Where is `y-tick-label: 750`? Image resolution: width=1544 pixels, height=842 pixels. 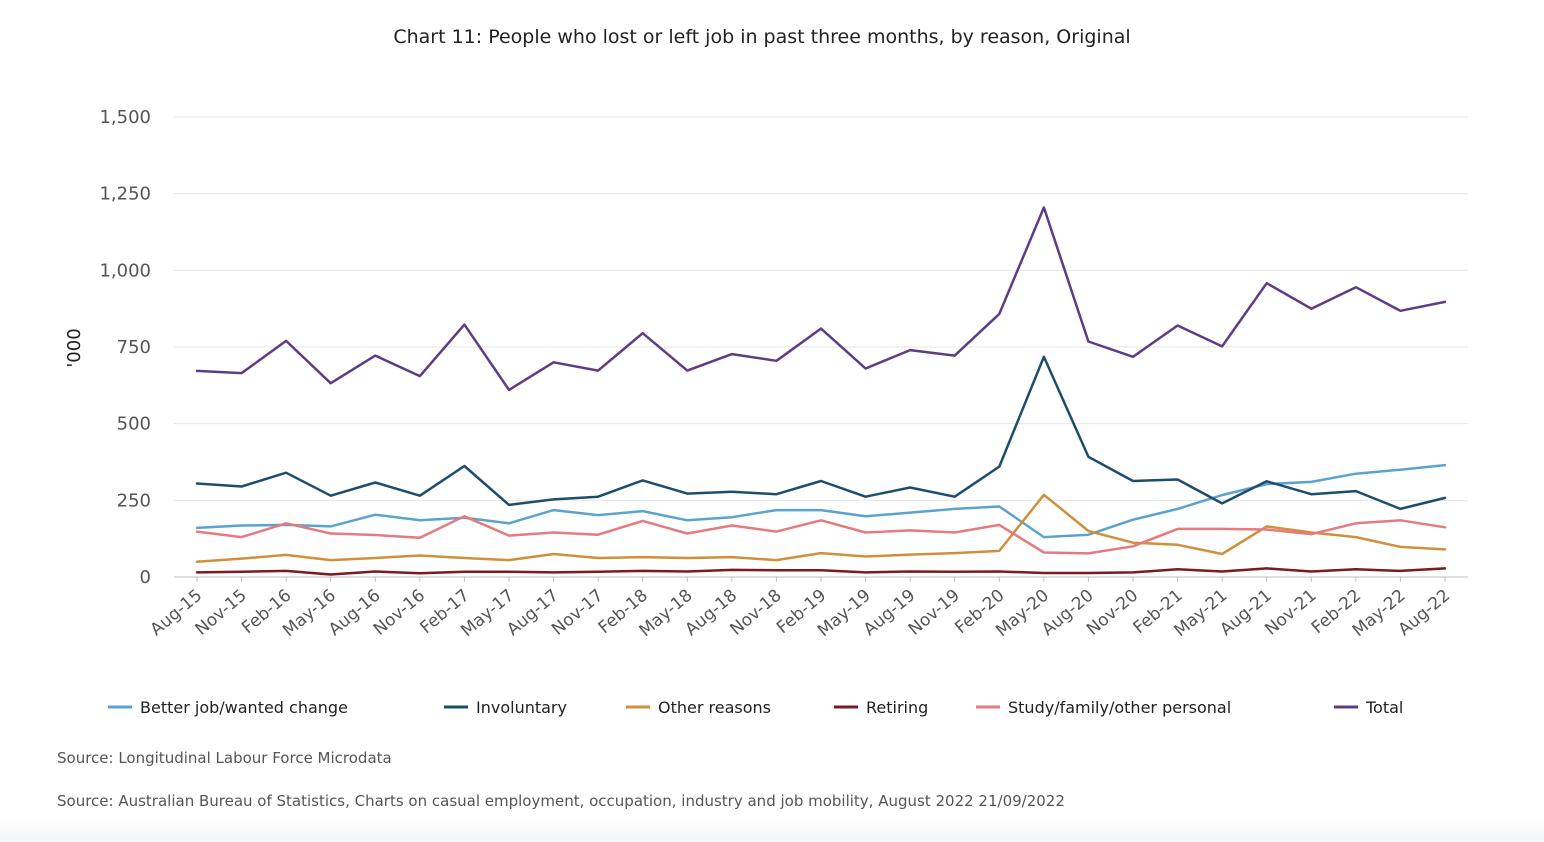
y-tick-label: 750 is located at coordinates (134, 347).